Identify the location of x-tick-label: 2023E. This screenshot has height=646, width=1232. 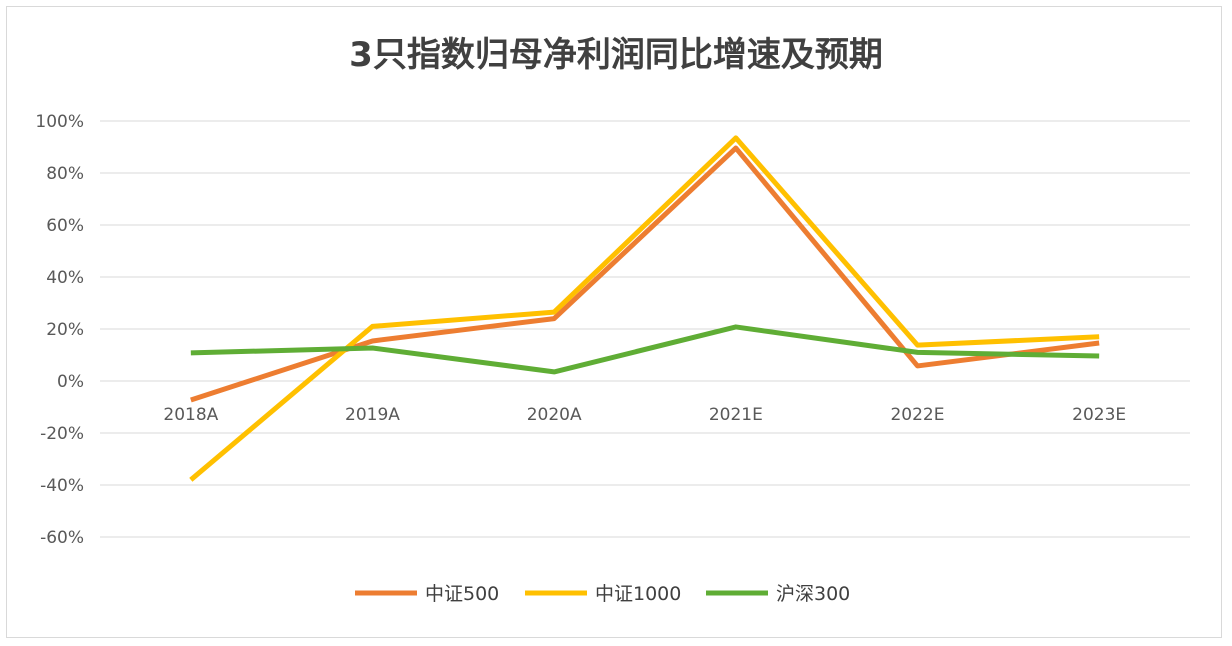
(1099, 415).